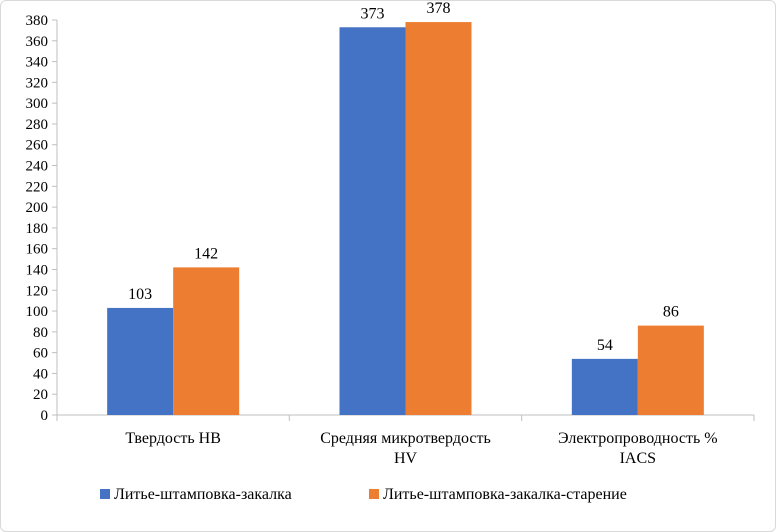  Describe the element at coordinates (405, 448) in the screenshot. I see `x-category-label: Средняя микротвердость HV` at that location.